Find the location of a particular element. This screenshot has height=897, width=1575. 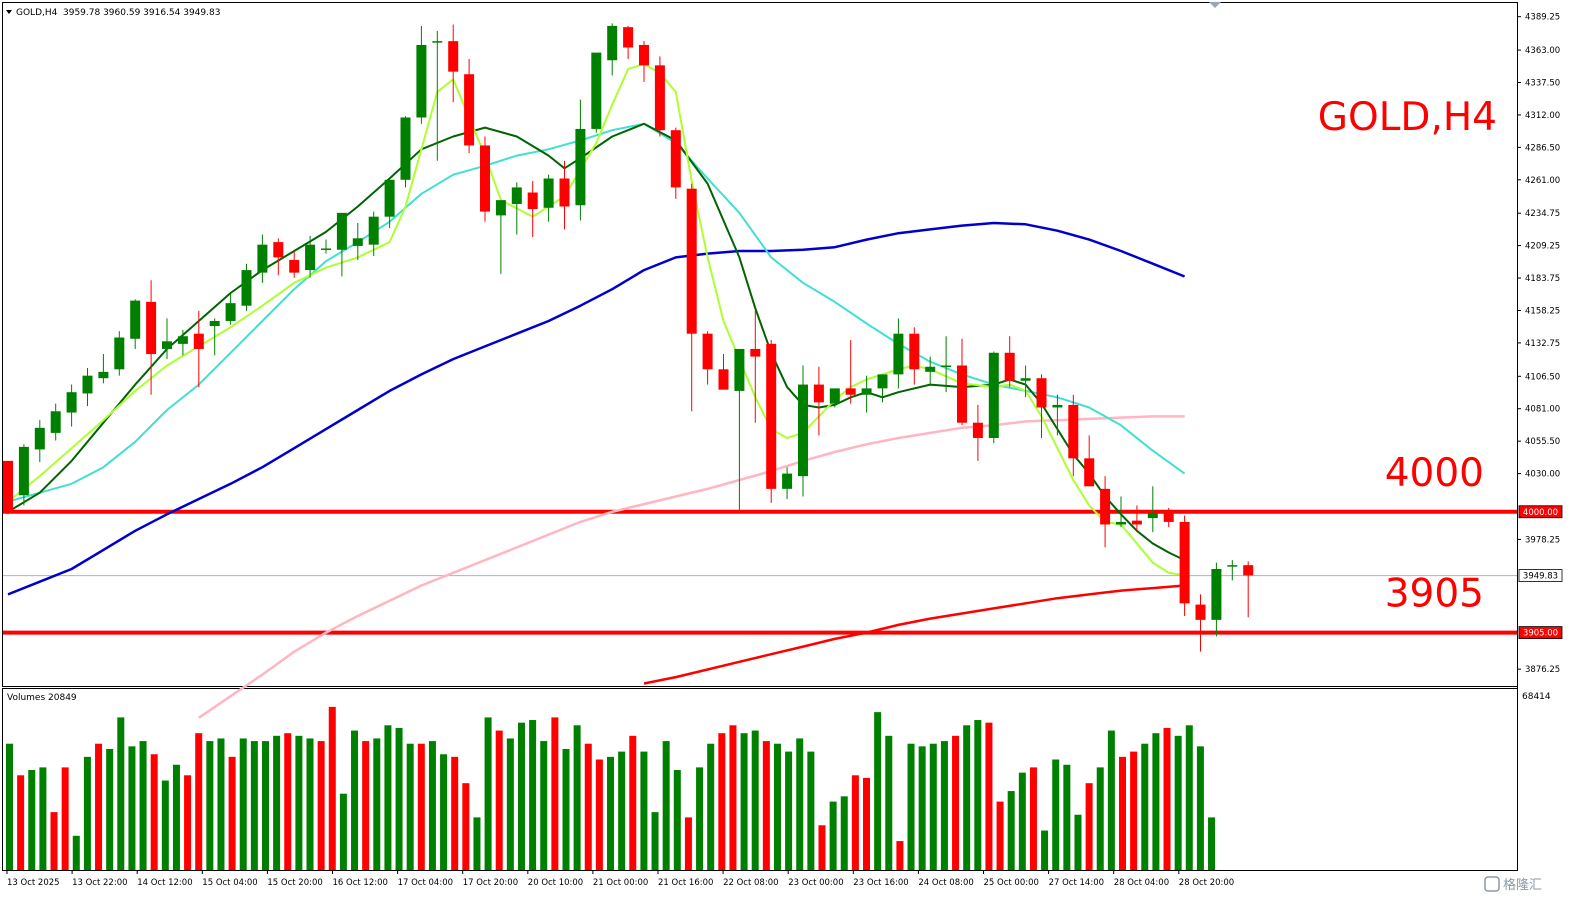

price-tag-label: 3905.00 is located at coordinates (1540, 634).